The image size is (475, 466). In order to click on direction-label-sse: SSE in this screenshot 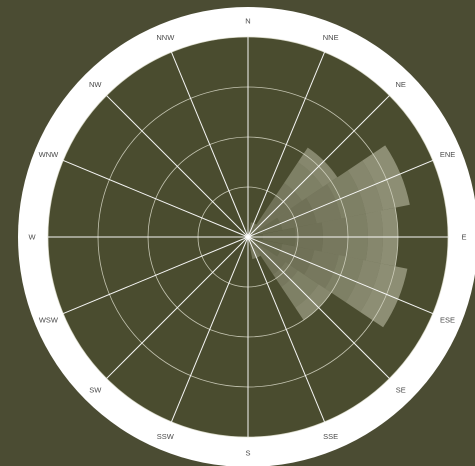, I will do `click(330, 436)`.